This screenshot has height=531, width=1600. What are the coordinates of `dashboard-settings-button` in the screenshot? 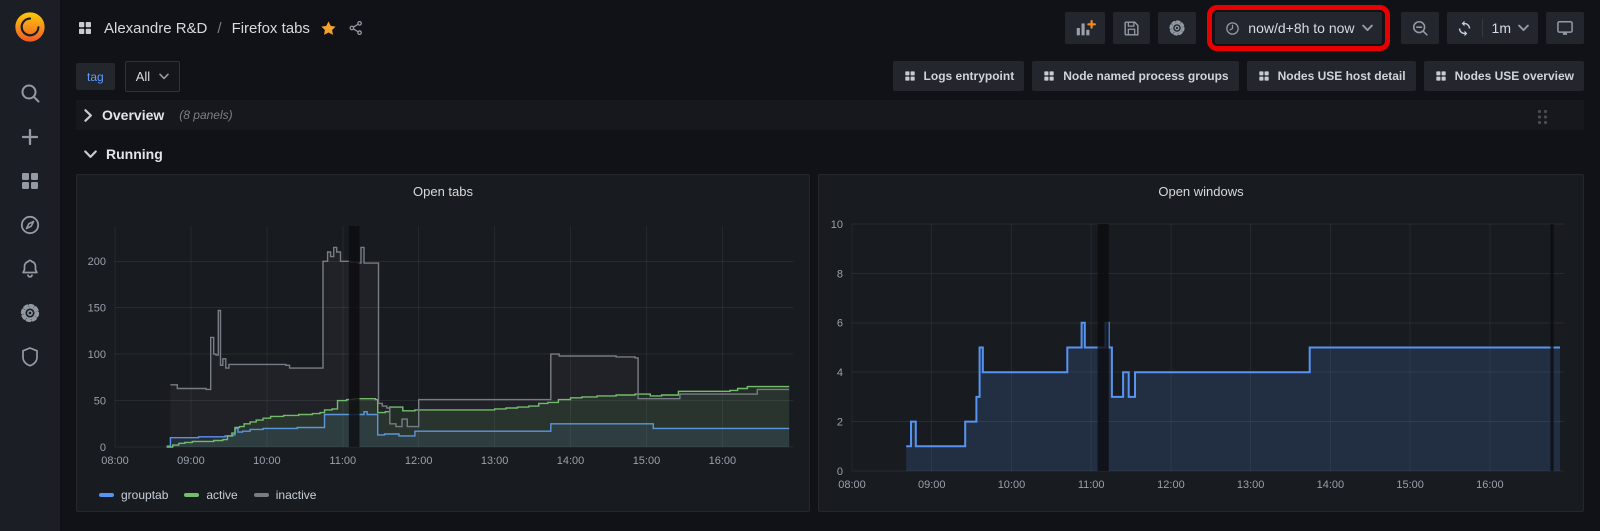 It's located at (1177, 28).